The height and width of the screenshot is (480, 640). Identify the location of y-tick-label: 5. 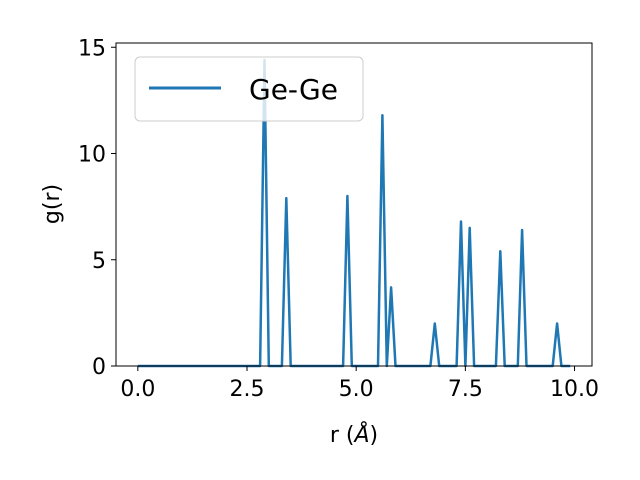
(99, 261).